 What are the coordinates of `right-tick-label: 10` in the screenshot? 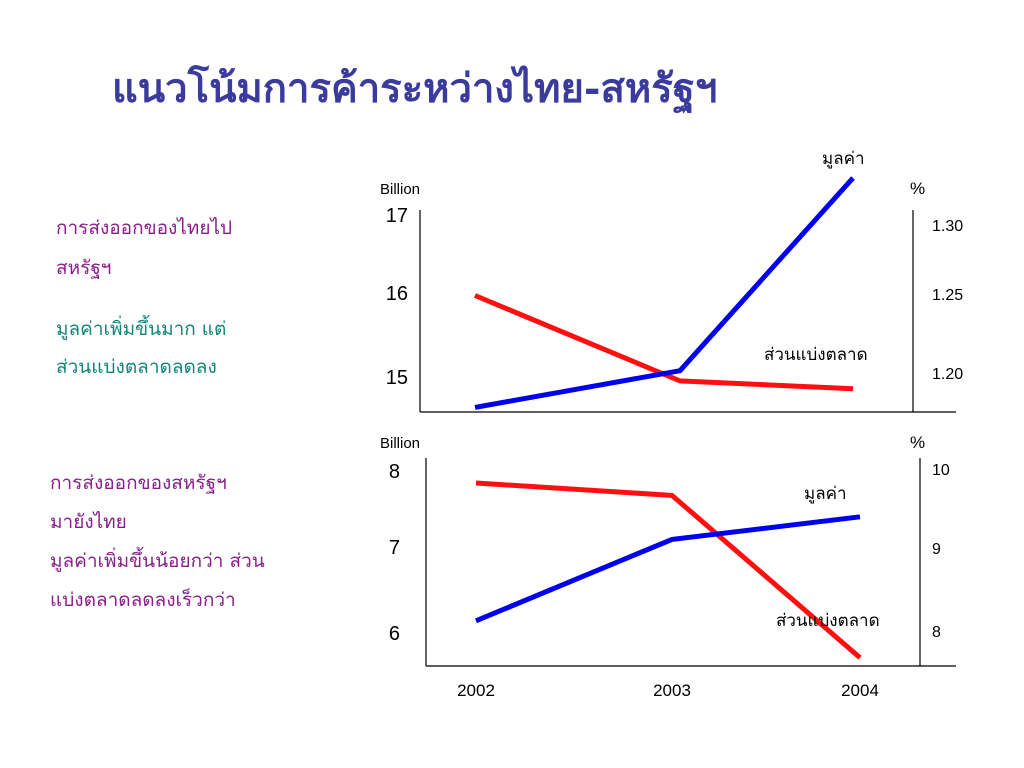 It's located at (941, 470).